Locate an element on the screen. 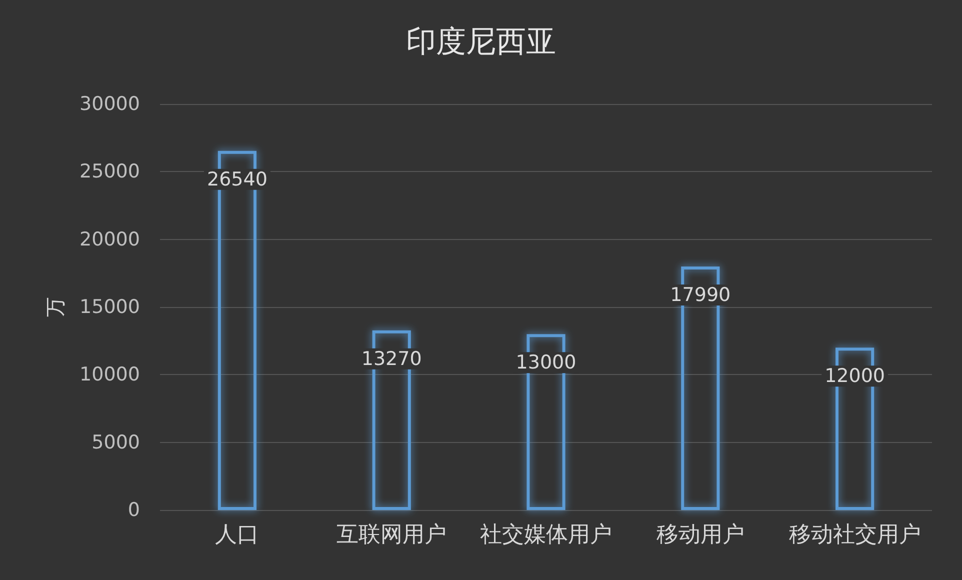 This screenshot has width=962, height=580. y-tick-label: 20000 is located at coordinates (110, 239).